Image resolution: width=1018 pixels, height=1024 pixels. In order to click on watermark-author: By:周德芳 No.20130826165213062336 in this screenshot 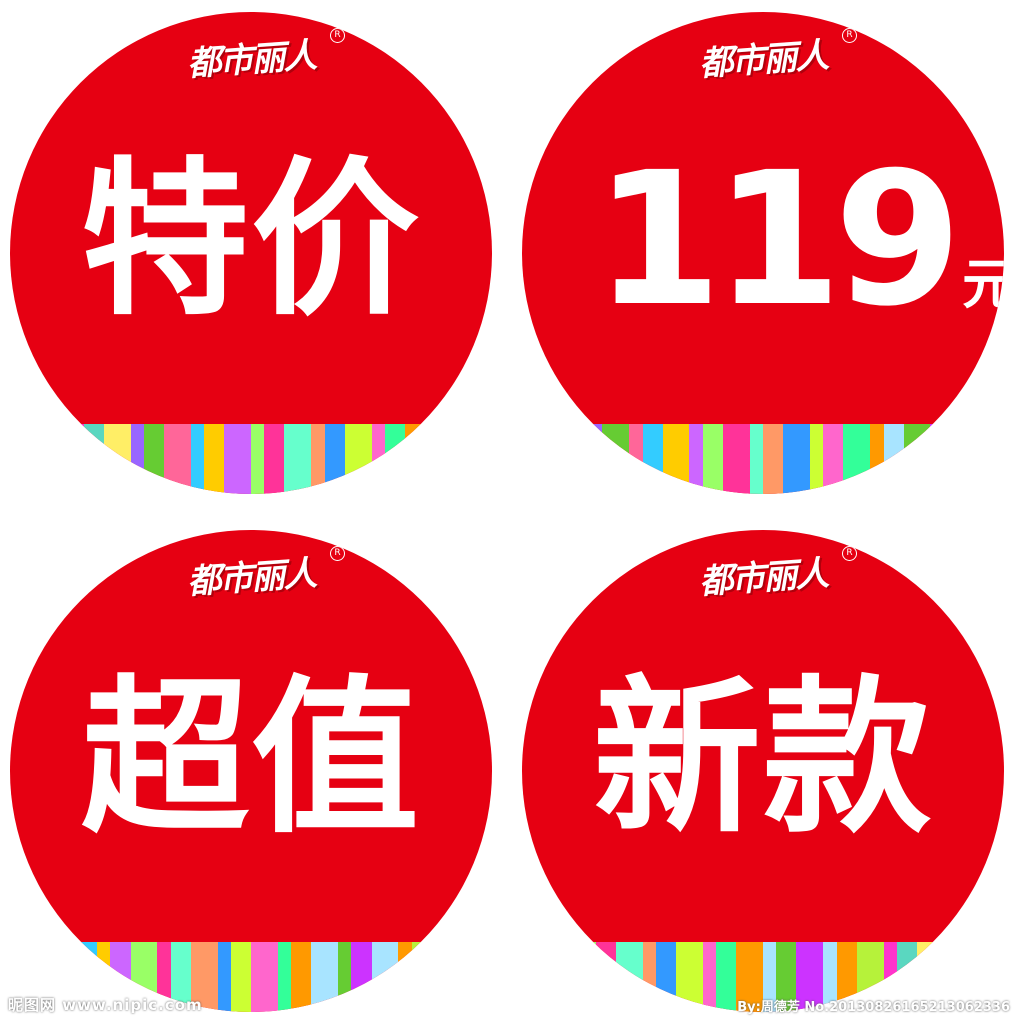, I will do `click(873, 1007)`.